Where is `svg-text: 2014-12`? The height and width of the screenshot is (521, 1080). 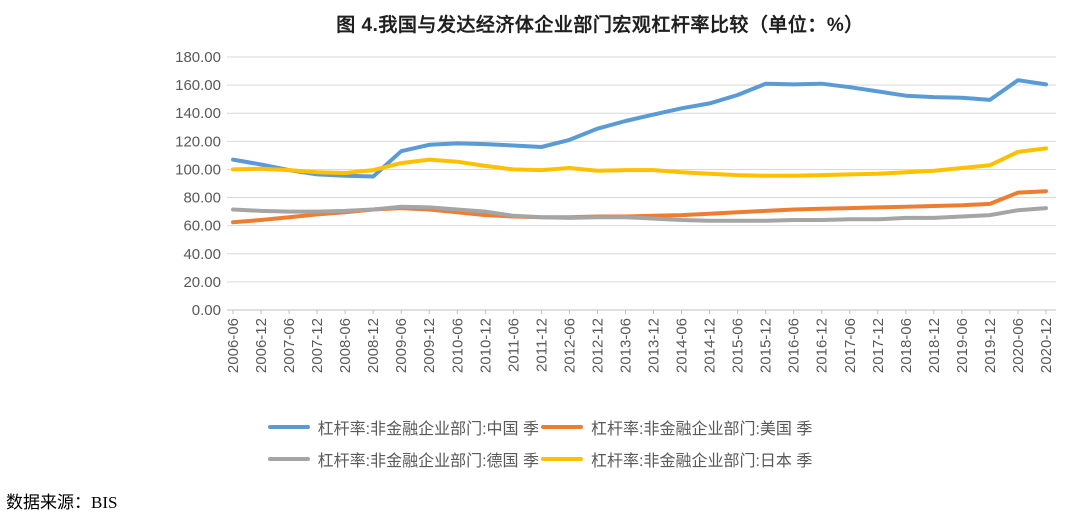 svg-text: 2014-12 is located at coordinates (710, 345).